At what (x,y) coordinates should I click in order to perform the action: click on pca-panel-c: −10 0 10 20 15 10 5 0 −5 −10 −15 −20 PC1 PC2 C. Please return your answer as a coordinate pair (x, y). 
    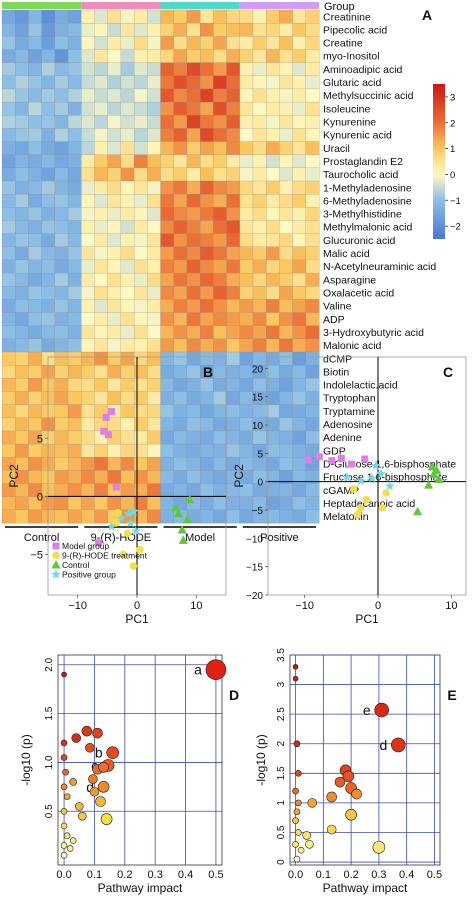
    Looking at the image, I should click on (349, 491).